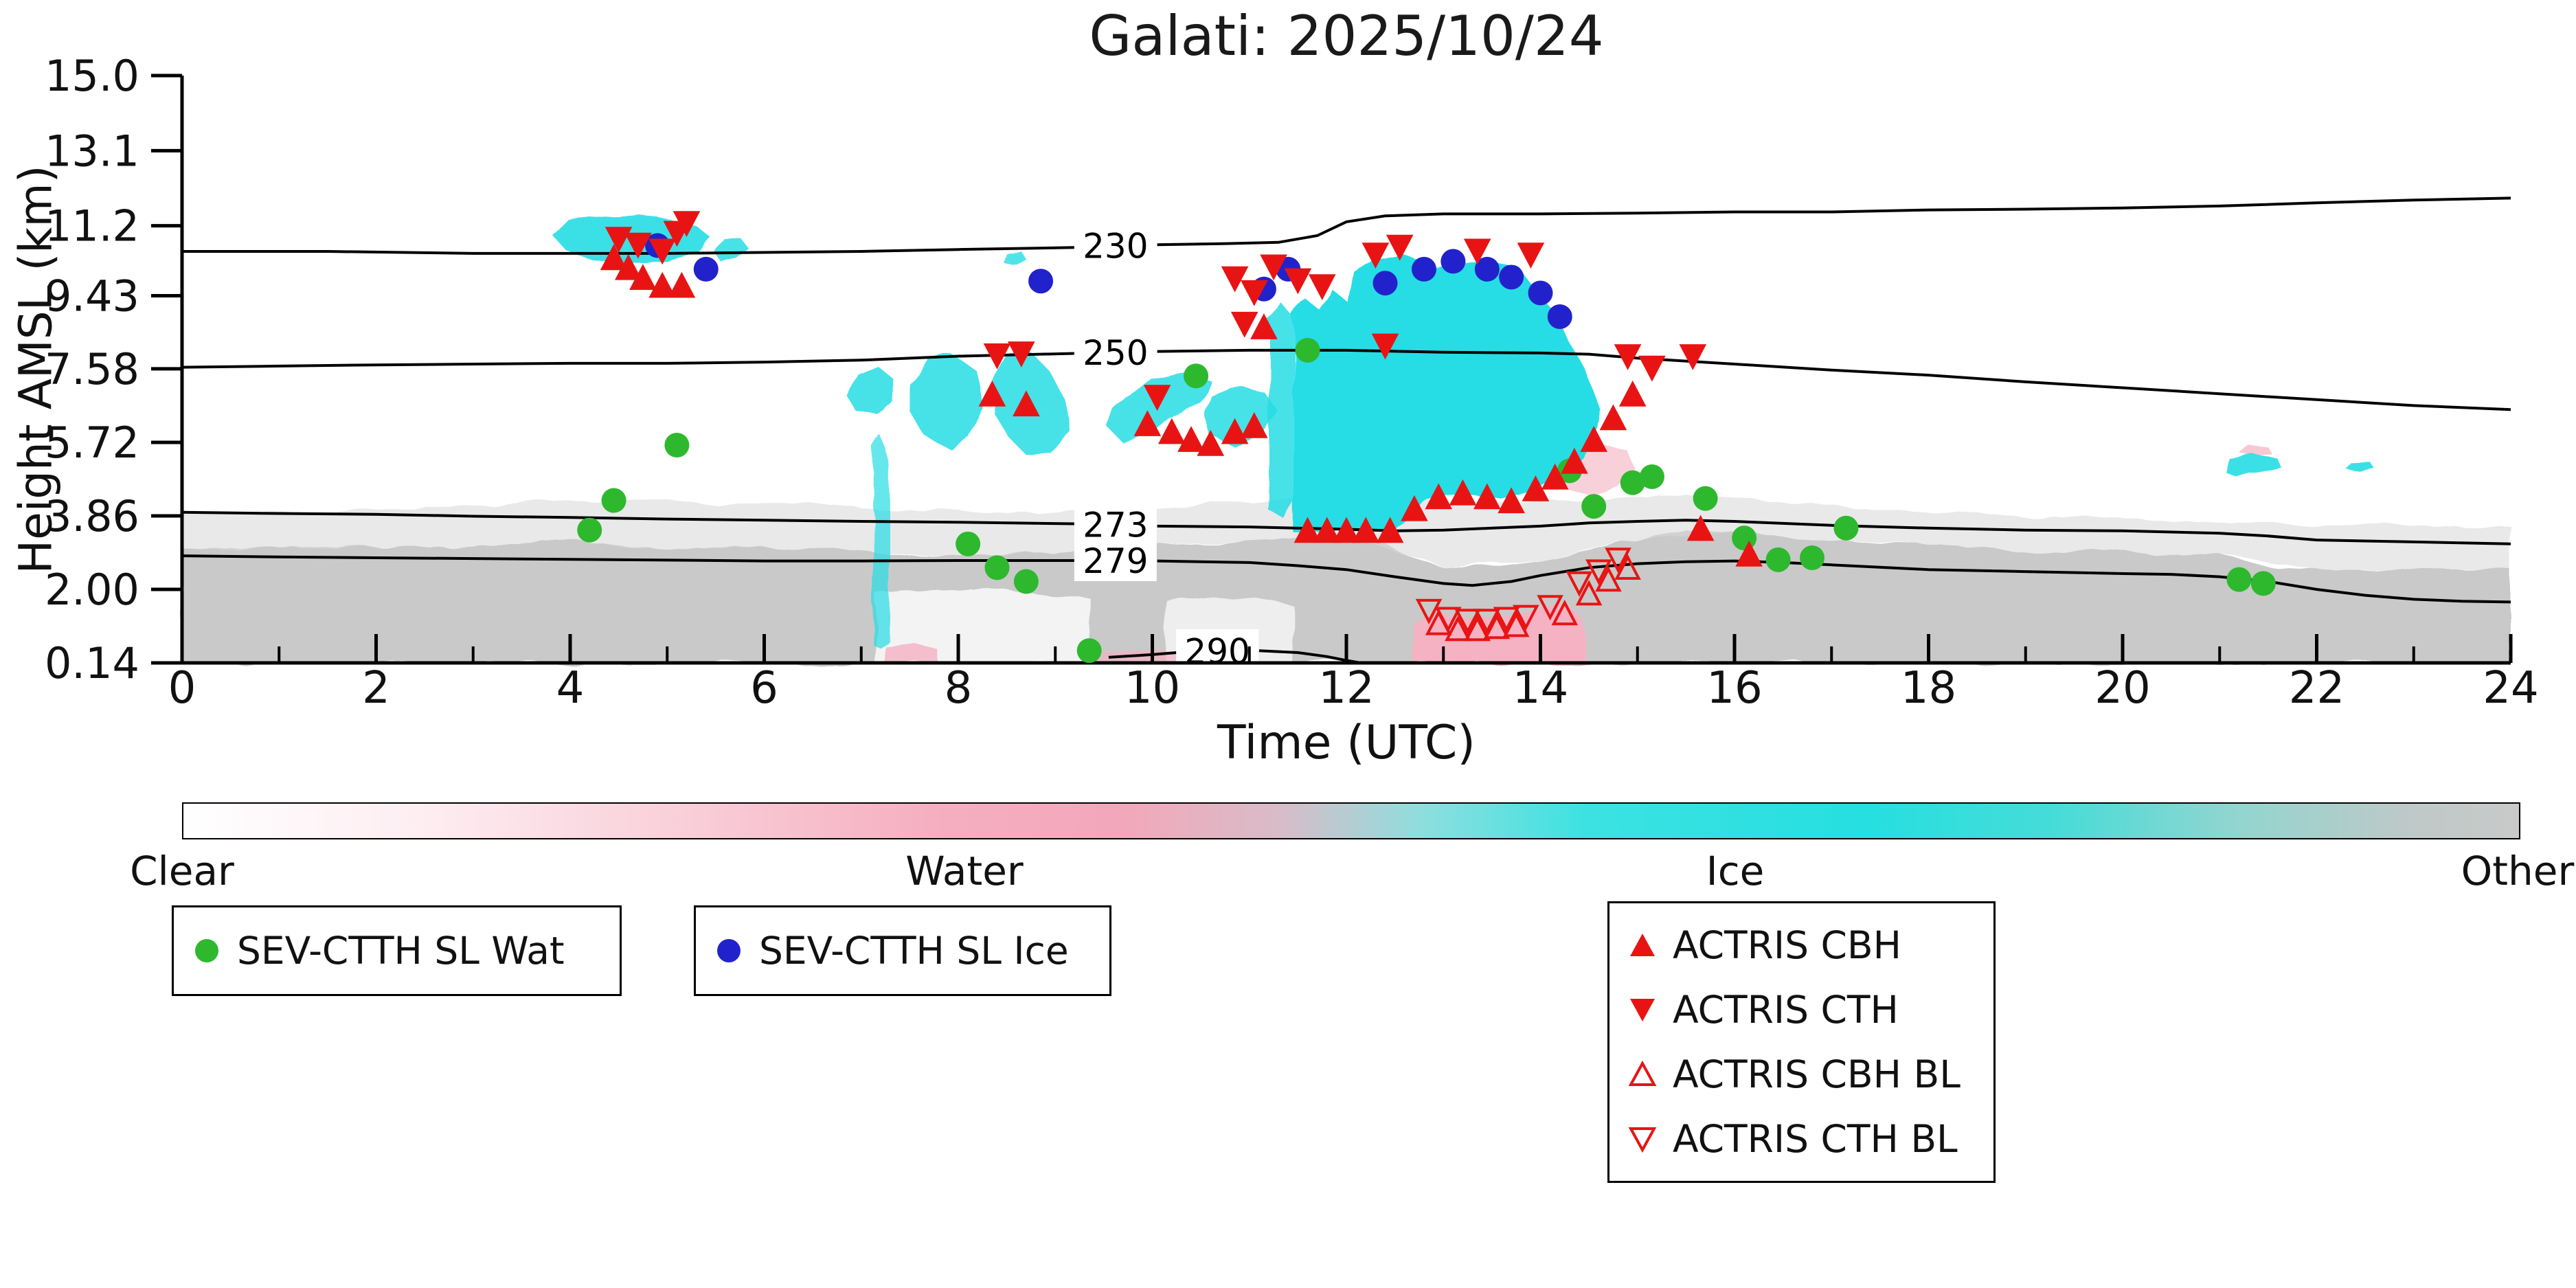 This screenshot has height=1288, width=2576. I want to click on red-open-triangle-up-icon, so click(1642, 1073).